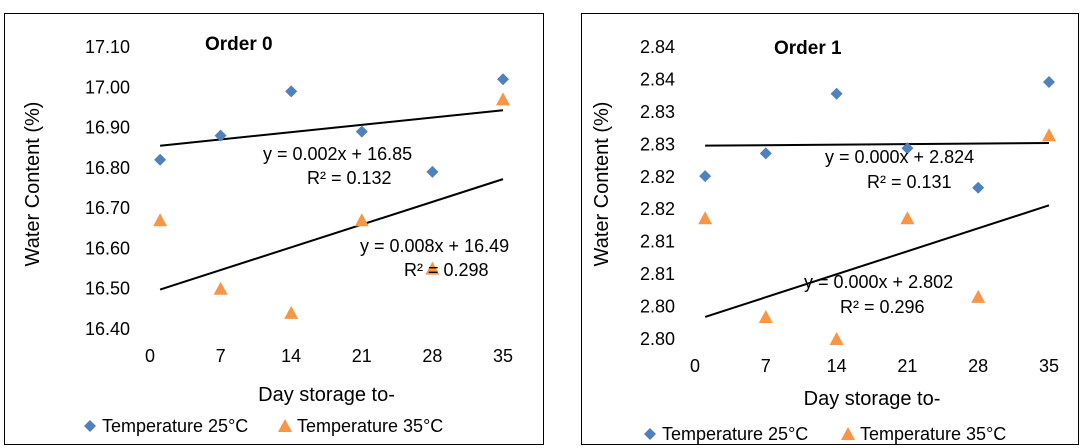 The width and height of the screenshot is (1082, 448). Describe the element at coordinates (107, 47) in the screenshot. I see `y-tick-label: 17.10` at that location.